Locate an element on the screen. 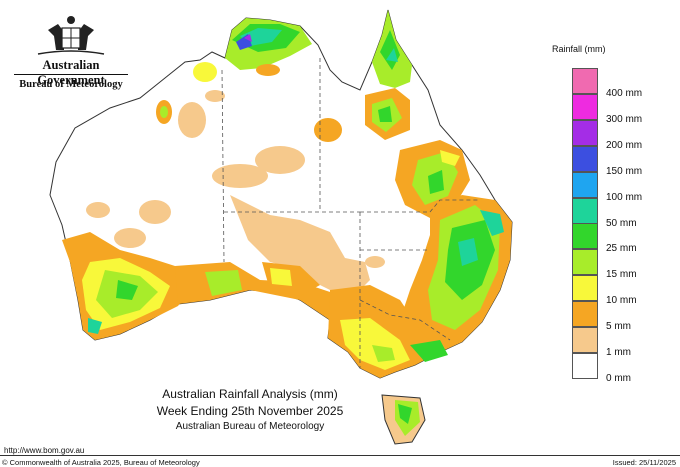  legend-label: 1 mm is located at coordinates (618, 352).